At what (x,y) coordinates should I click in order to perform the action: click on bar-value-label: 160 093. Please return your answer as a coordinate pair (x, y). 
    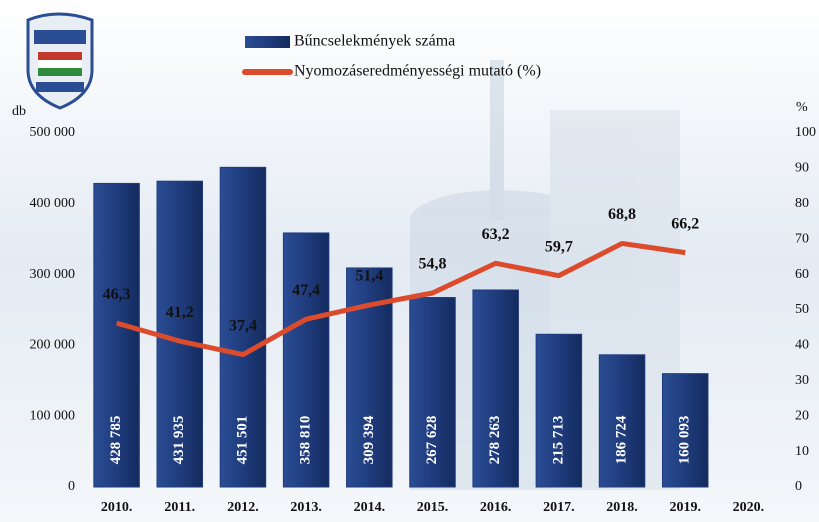
    Looking at the image, I should click on (685, 440).